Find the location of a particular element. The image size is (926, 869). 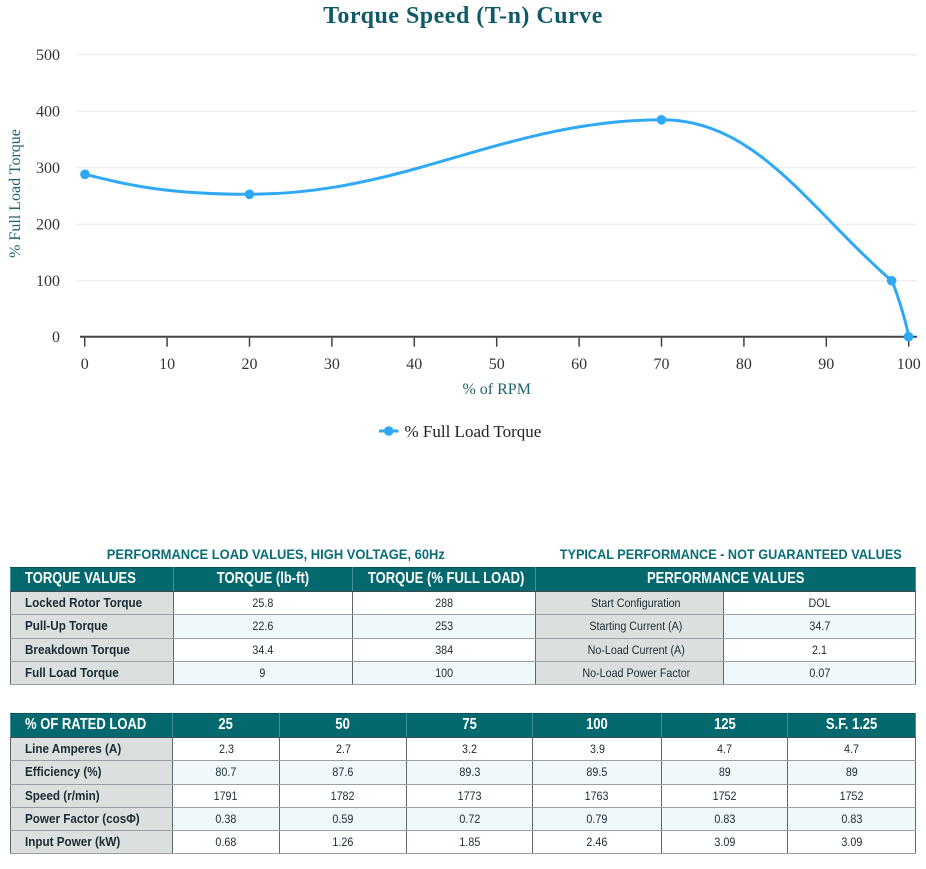

svg-text: 50 is located at coordinates (497, 364).